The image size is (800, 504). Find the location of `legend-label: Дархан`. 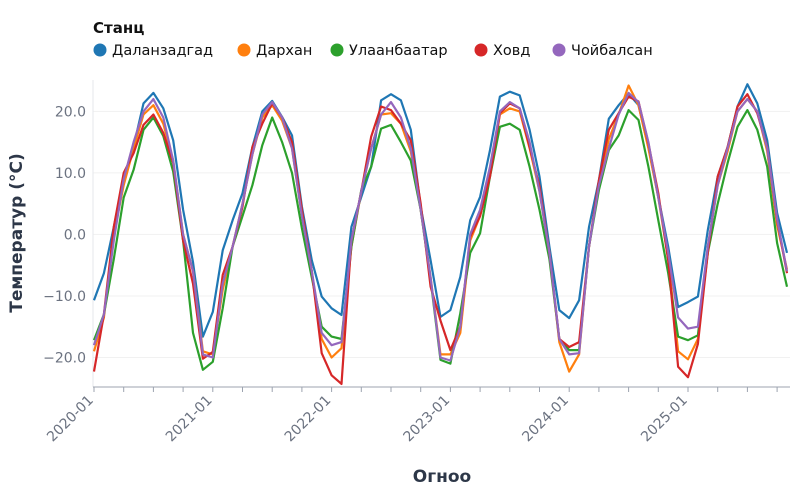

legend-label: Дархан is located at coordinates (284, 51).